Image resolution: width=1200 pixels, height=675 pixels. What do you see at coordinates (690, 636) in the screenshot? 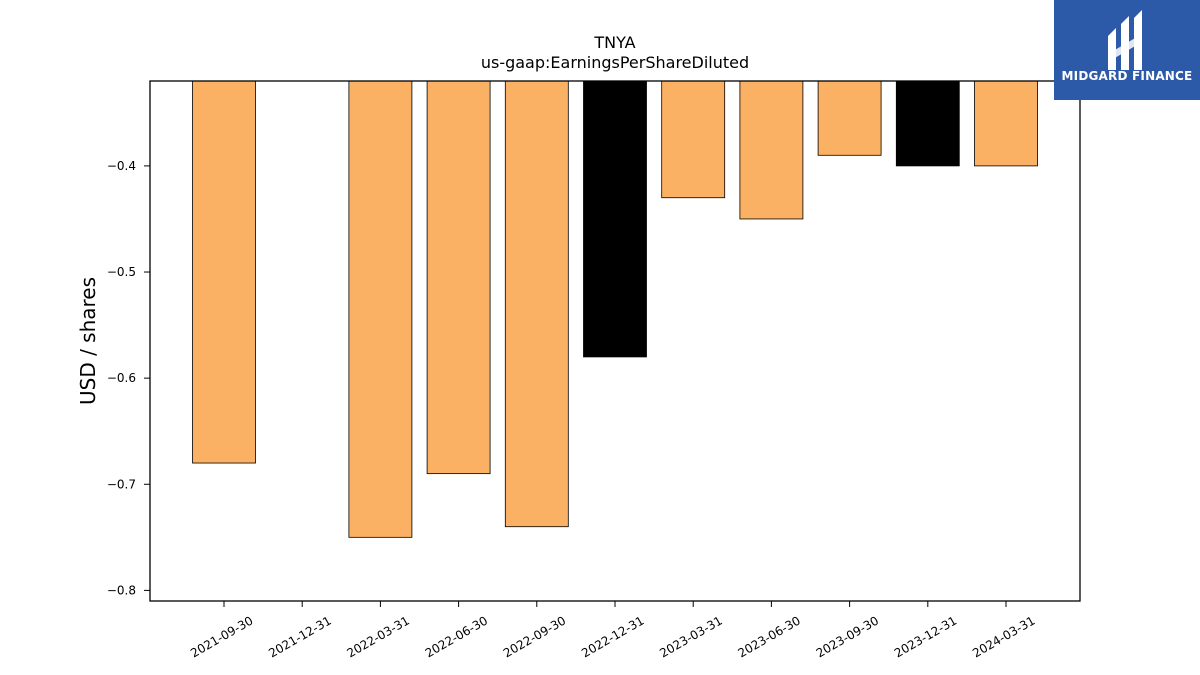
I see `x-tick-label: 2023-03-31` at bounding box center [690, 636].